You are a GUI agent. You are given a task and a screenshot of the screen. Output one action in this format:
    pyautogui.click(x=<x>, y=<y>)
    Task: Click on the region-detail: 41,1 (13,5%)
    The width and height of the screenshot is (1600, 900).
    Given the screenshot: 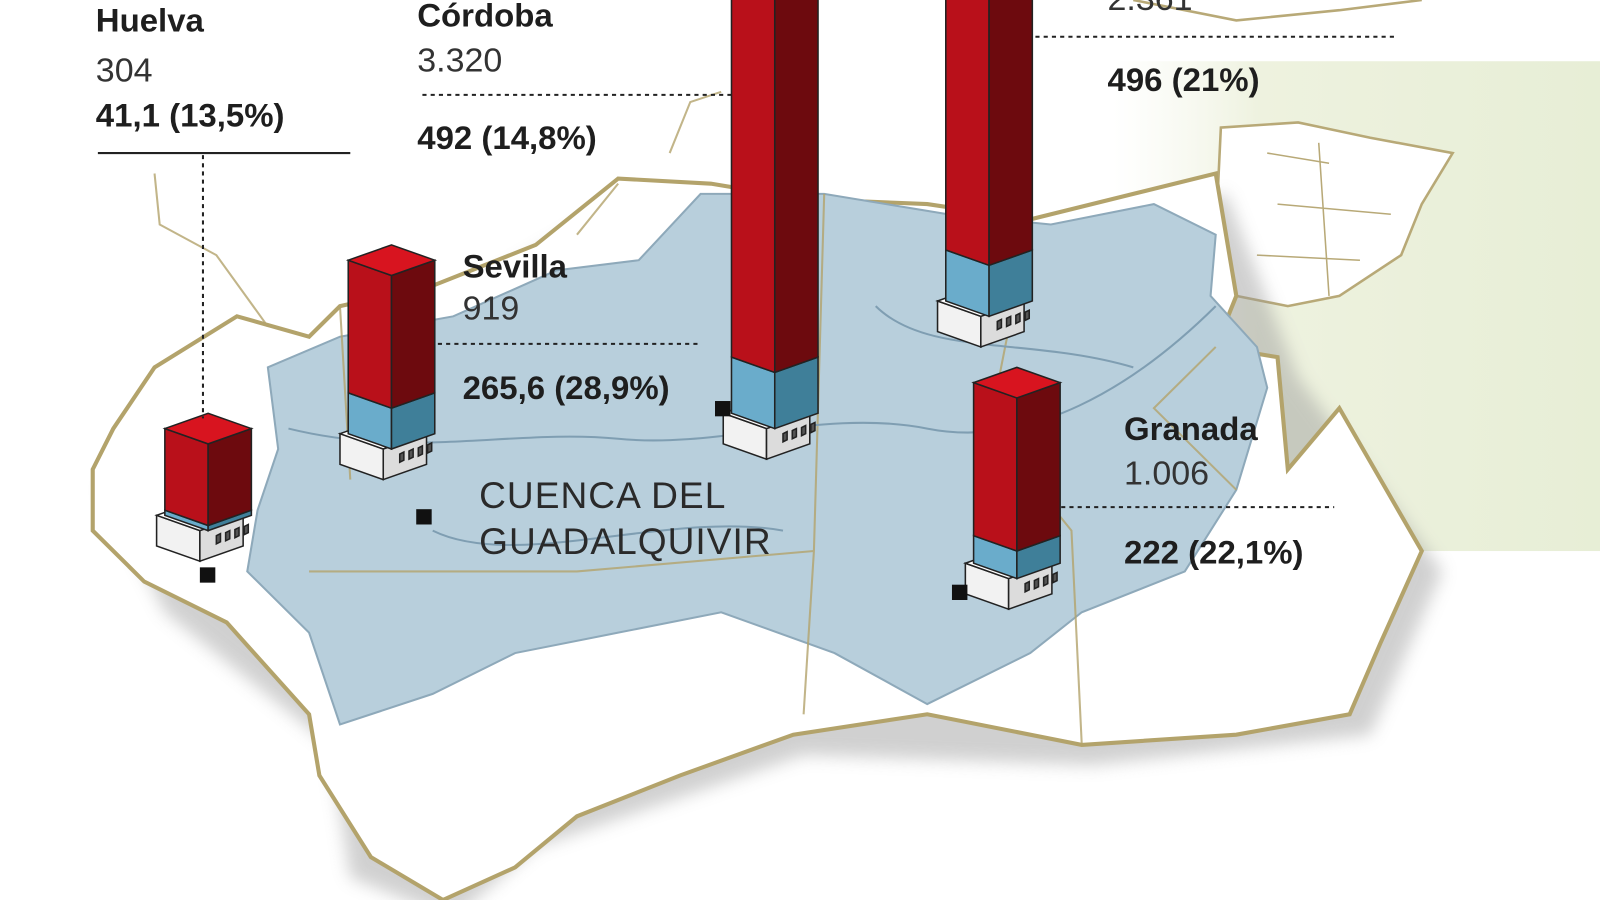 What is the action you would take?
    pyautogui.click(x=190, y=115)
    